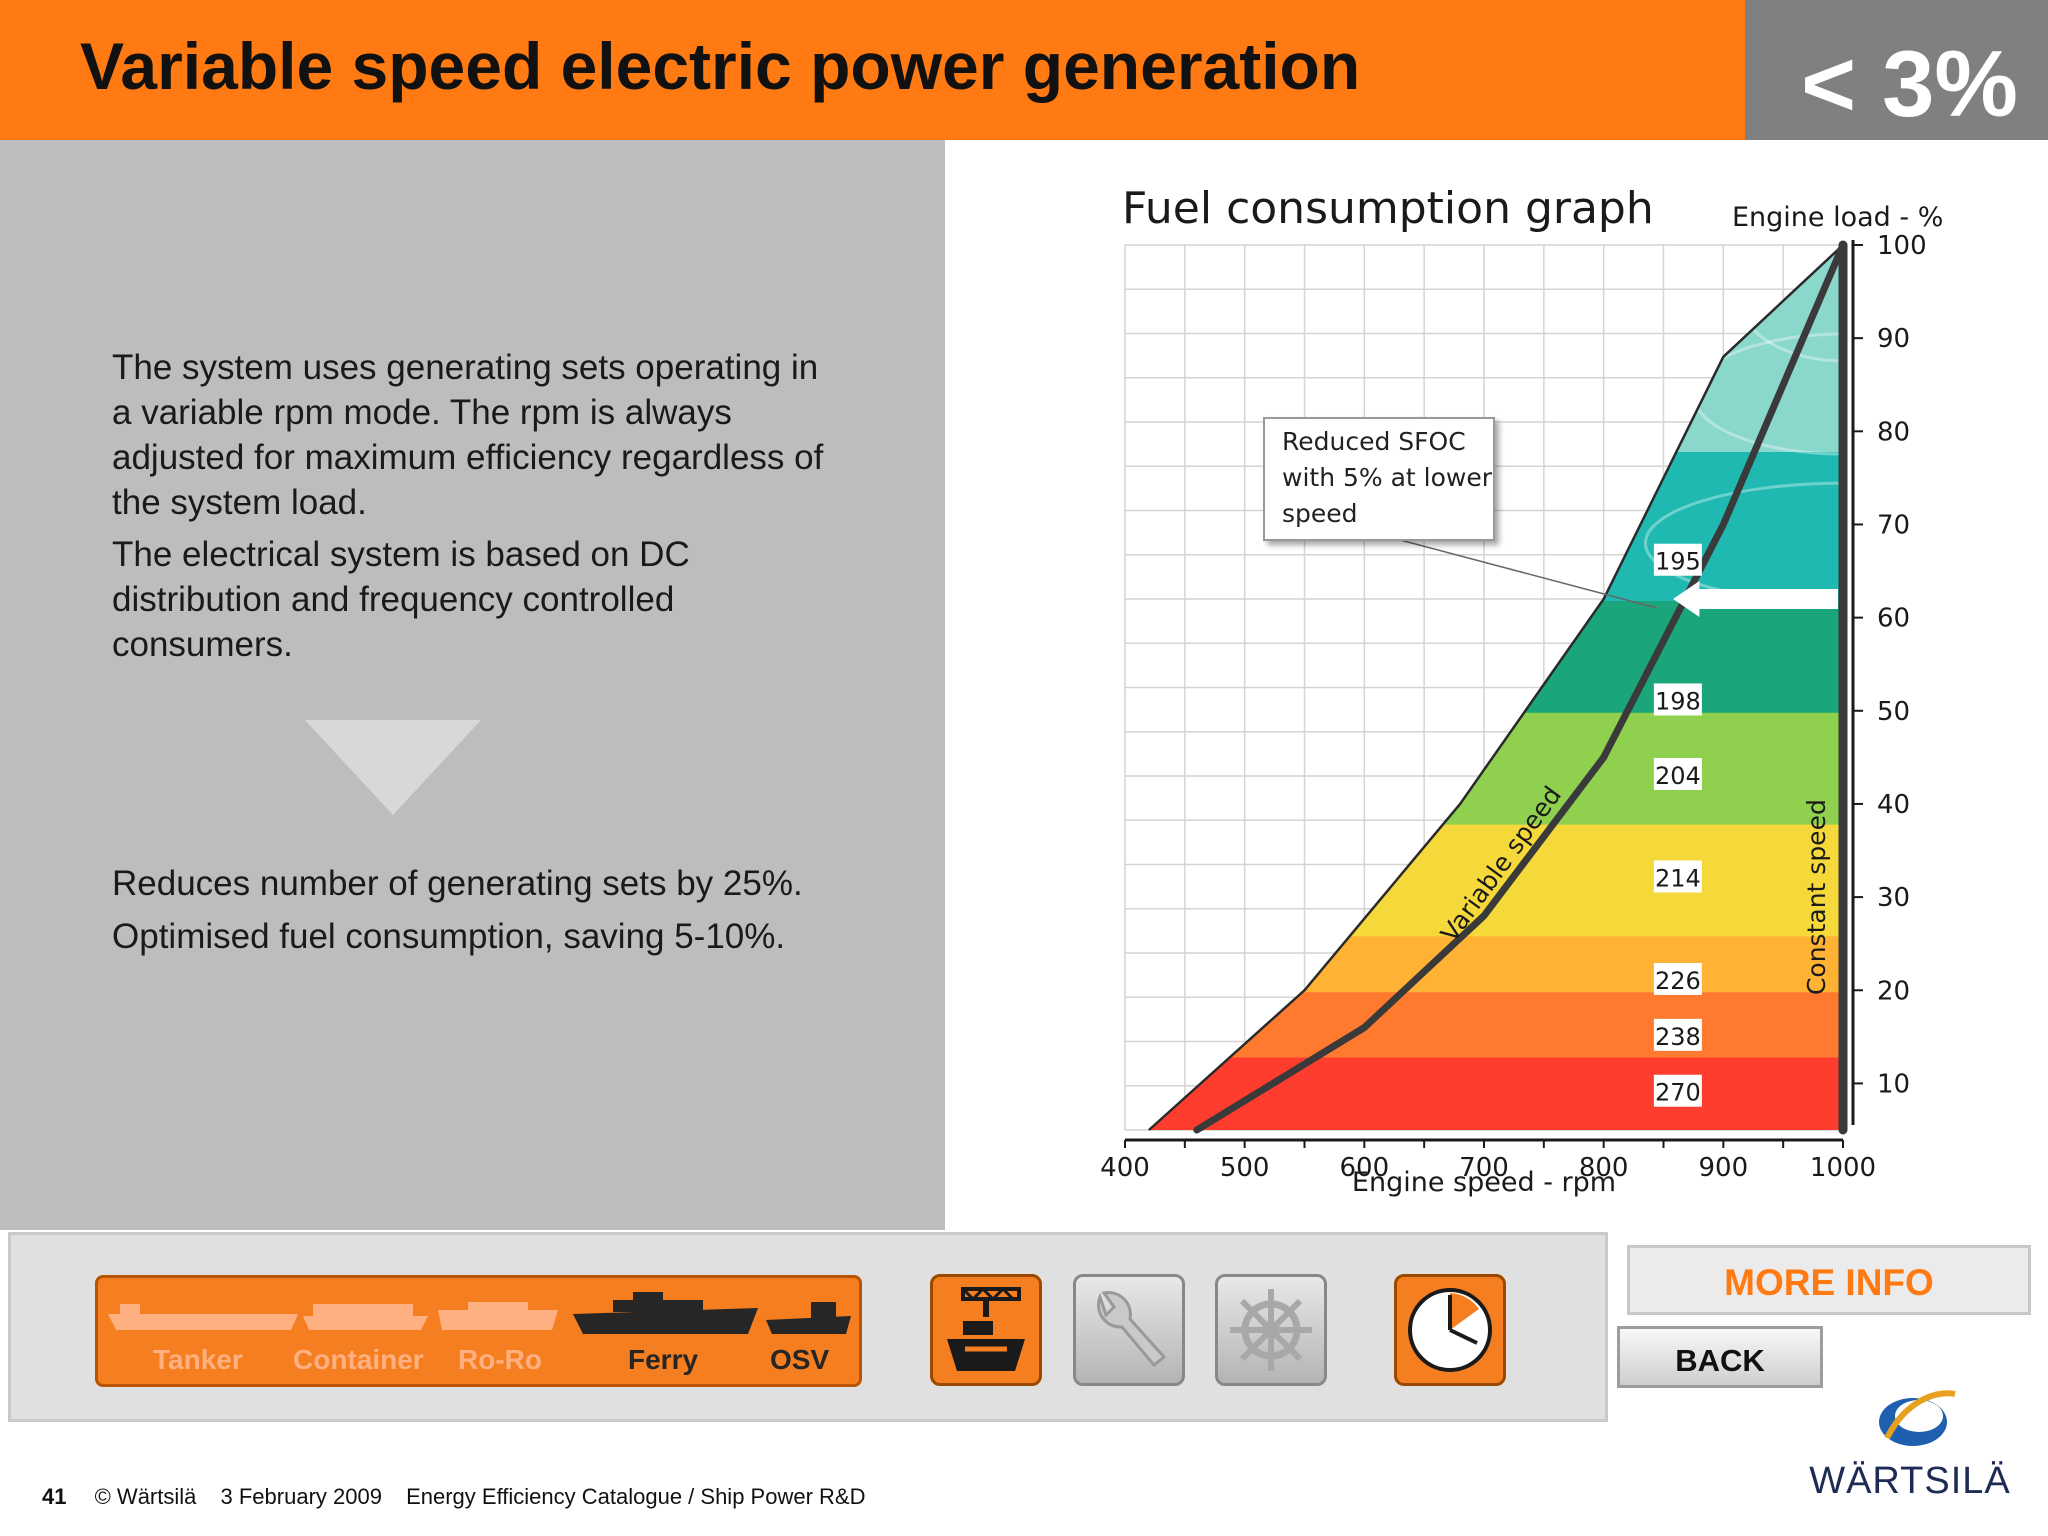 The width and height of the screenshot is (2048, 1536). I want to click on back-button: BACK, so click(1720, 1357).